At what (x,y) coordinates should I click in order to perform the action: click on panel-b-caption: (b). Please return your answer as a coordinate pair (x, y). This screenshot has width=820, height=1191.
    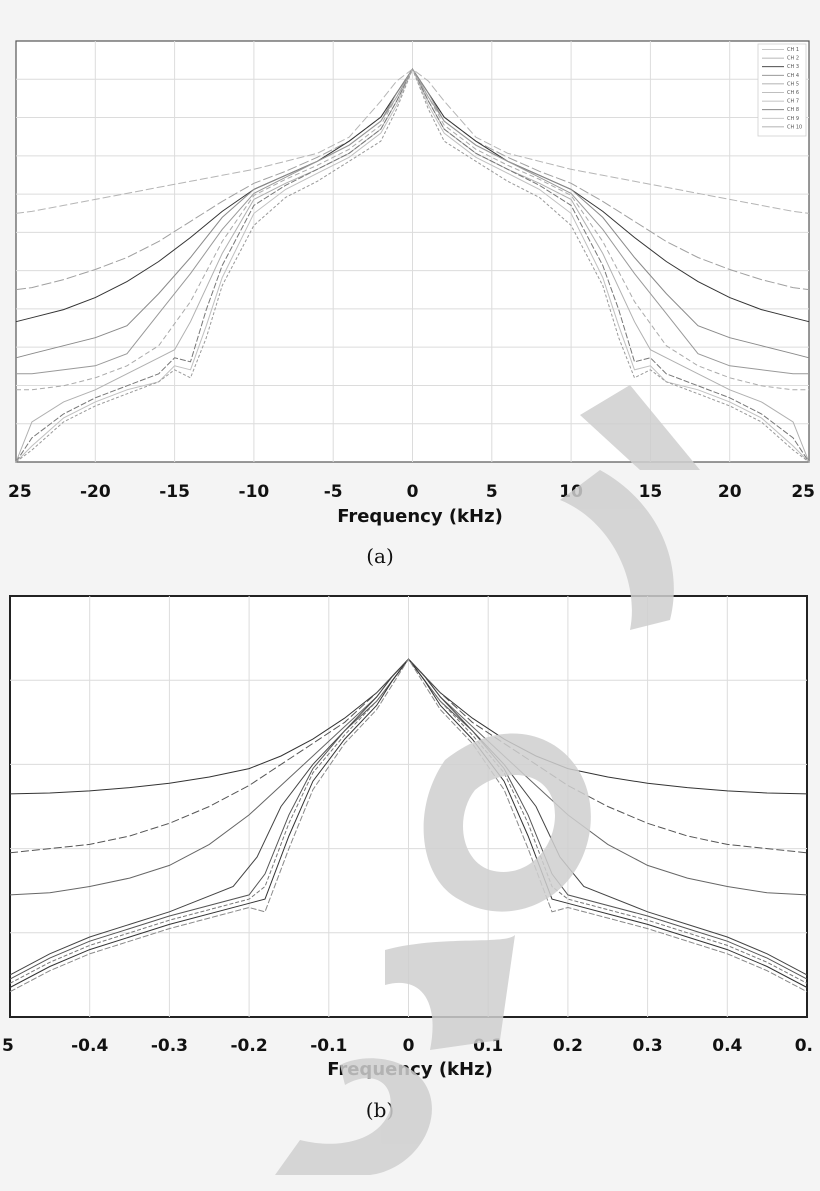
    Looking at the image, I should click on (380, 1110).